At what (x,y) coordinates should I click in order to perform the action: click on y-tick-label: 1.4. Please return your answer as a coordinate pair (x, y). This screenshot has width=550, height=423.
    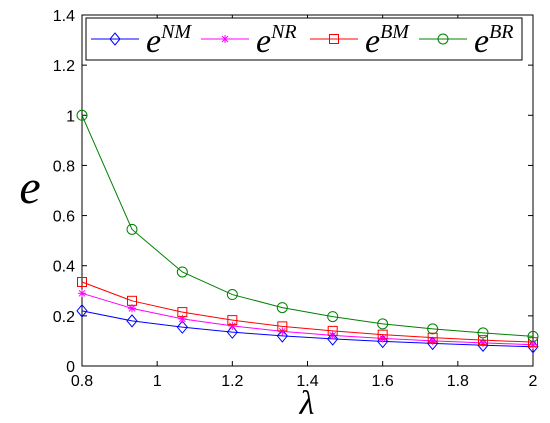
    Looking at the image, I should click on (64, 16).